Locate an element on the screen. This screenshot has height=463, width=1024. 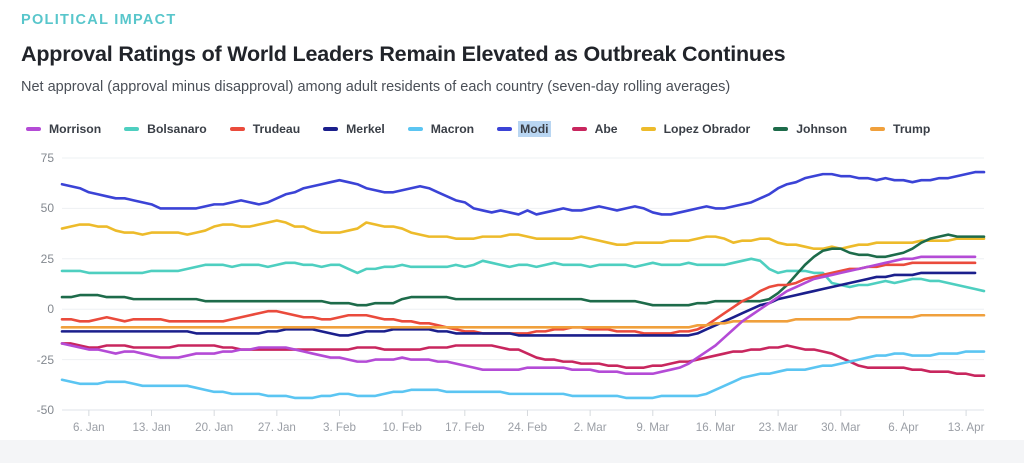
legend-item-label: Macron is located at coordinates (452, 129).